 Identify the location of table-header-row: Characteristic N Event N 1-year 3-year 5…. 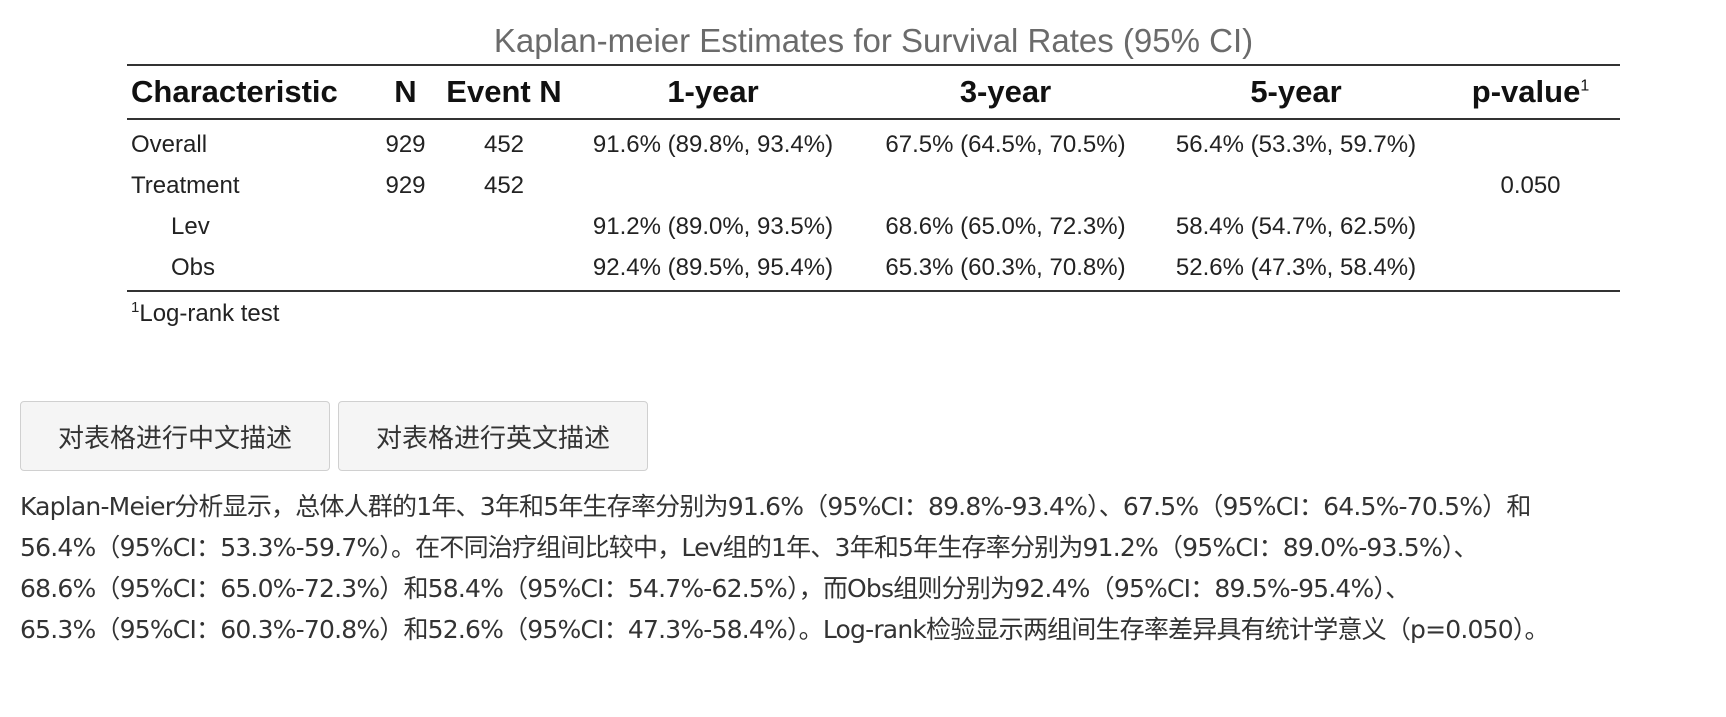
(873, 92).